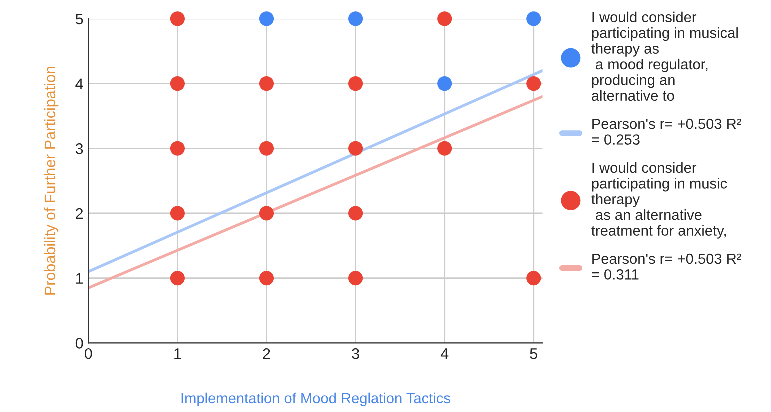  Describe the element at coordinates (80, 343) in the screenshot. I see `y-tick-label: 0` at that location.